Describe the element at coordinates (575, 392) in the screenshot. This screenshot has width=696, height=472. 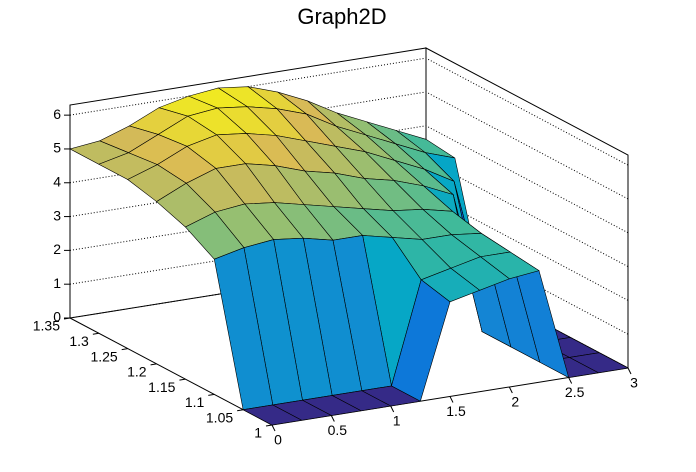
I see `x-tick-label: 2.5` at that location.